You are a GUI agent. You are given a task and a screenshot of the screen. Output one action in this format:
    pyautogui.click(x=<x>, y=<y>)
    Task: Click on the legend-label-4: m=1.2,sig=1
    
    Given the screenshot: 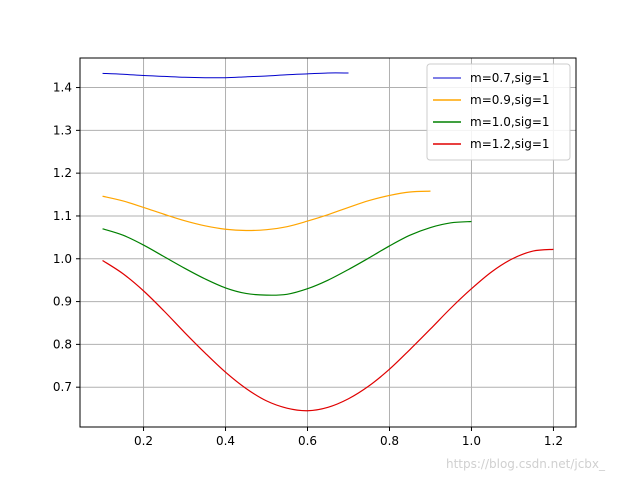 What is the action you would take?
    pyautogui.click(x=510, y=144)
    